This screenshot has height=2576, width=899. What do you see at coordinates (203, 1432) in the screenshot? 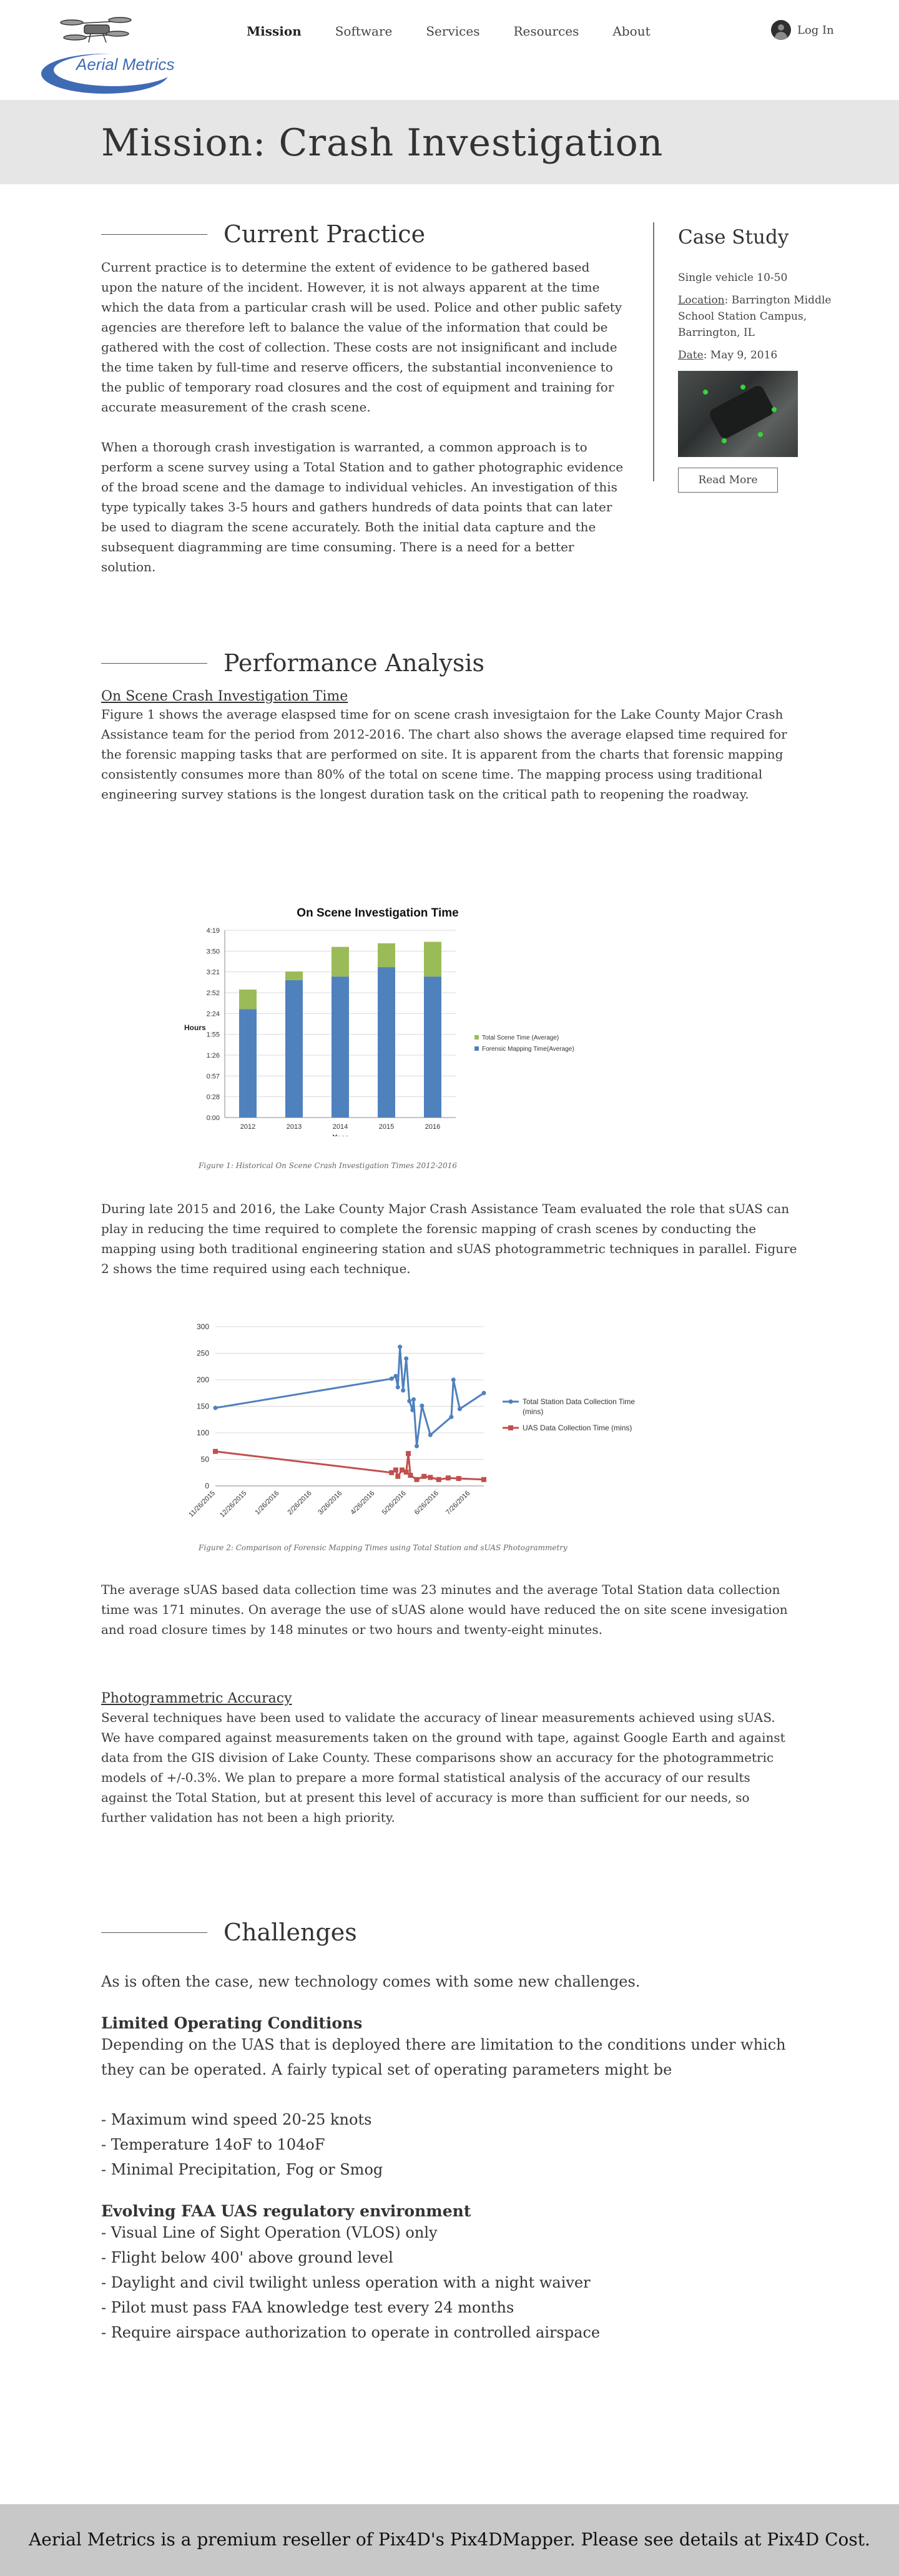
I see `y-tick-label: 100` at bounding box center [203, 1432].